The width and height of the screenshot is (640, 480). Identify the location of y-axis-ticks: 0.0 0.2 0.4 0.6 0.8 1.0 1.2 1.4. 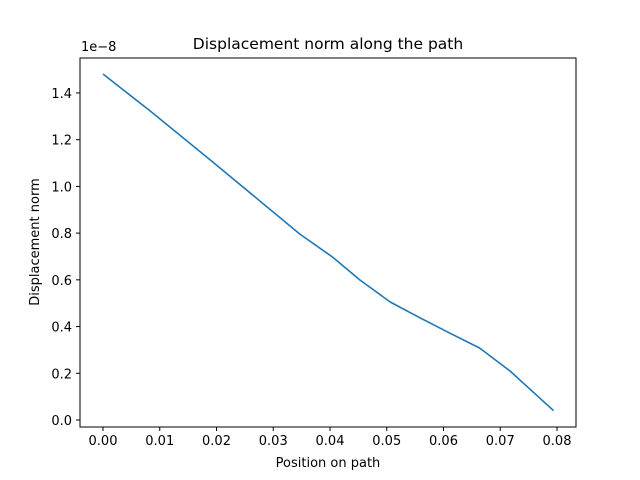
(65, 258).